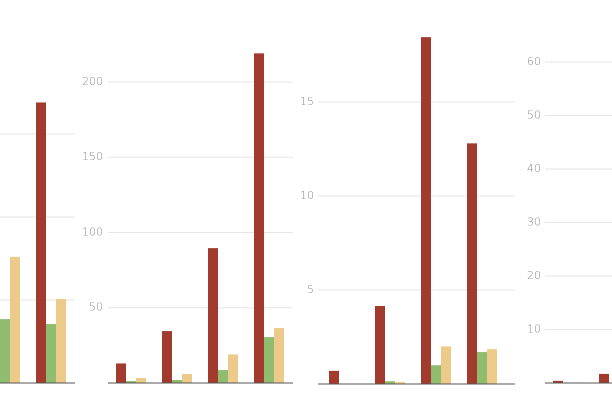  Describe the element at coordinates (534, 275) in the screenshot. I see `y-tick-label: 20` at that location.